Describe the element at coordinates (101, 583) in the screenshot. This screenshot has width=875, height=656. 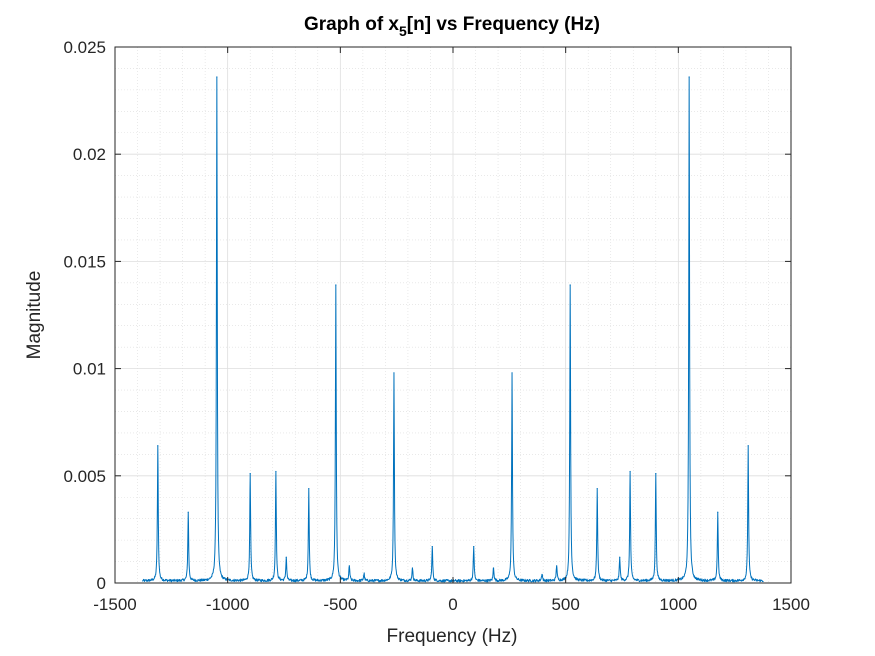
I see `y-tick-label: 0` at that location.